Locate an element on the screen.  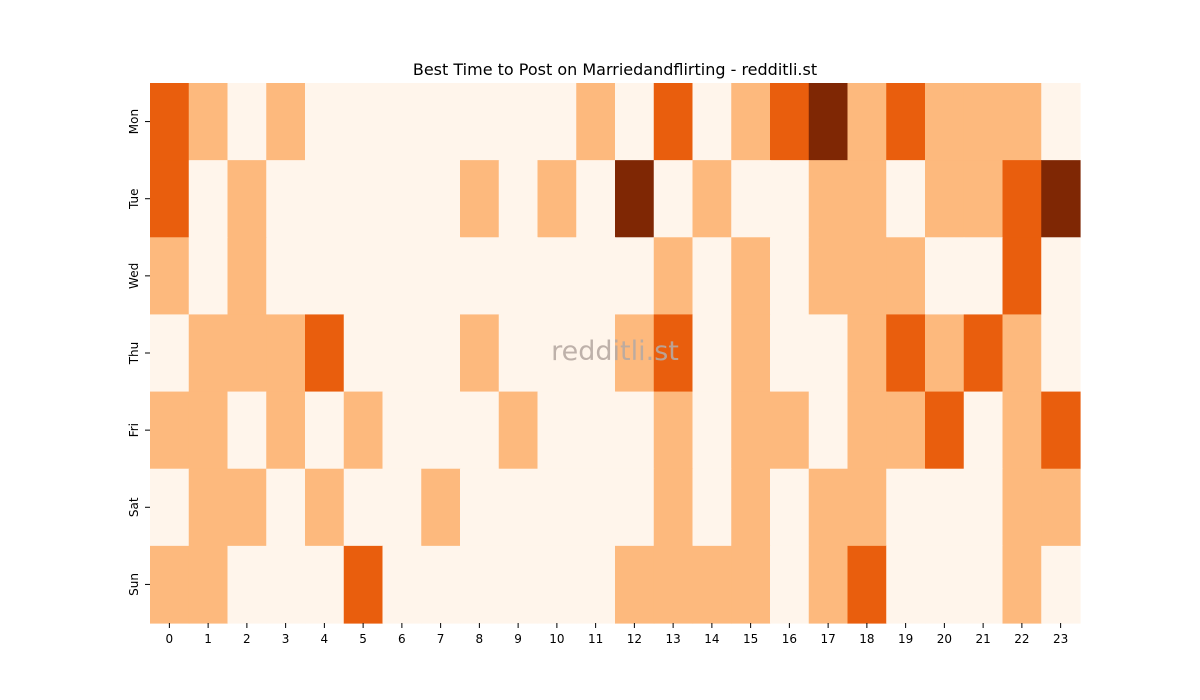
y-tick-label-sun: Sun is located at coordinates (134, 584).